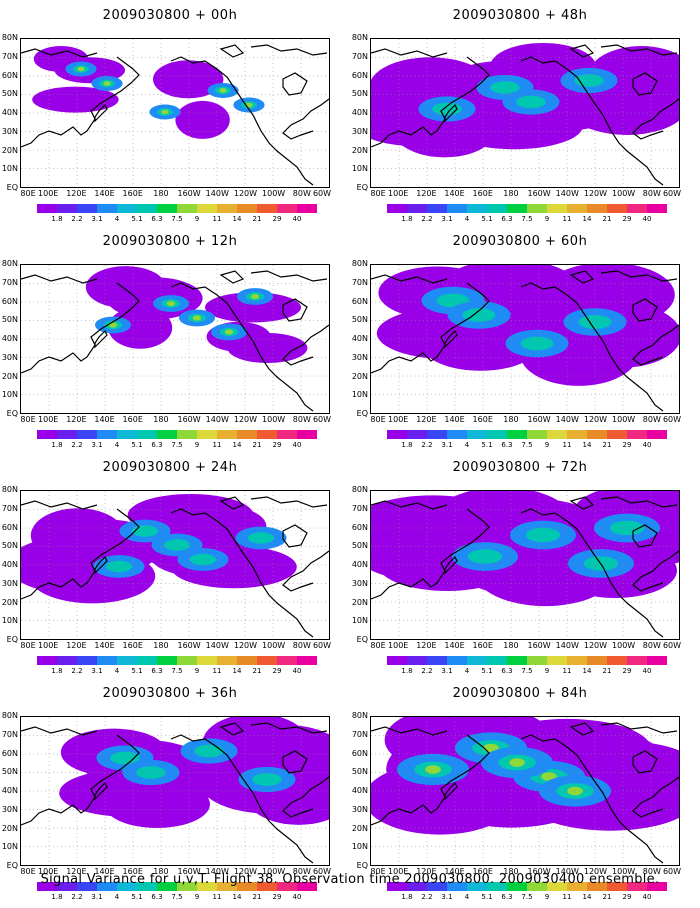 Image resolution: width=700 pixels, height=908 pixels. I want to click on longitude-tick-label: 140W, so click(567, 193).